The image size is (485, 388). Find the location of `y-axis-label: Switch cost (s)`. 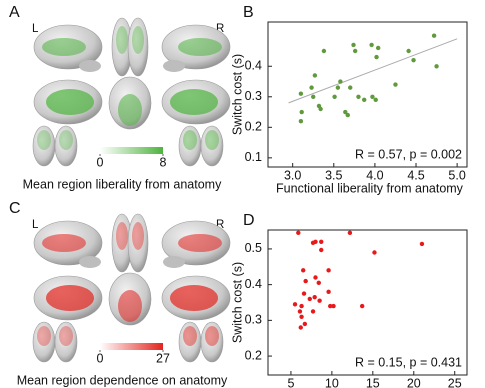

y-axis-label: Switch cost (s) is located at coordinates (237, 302).